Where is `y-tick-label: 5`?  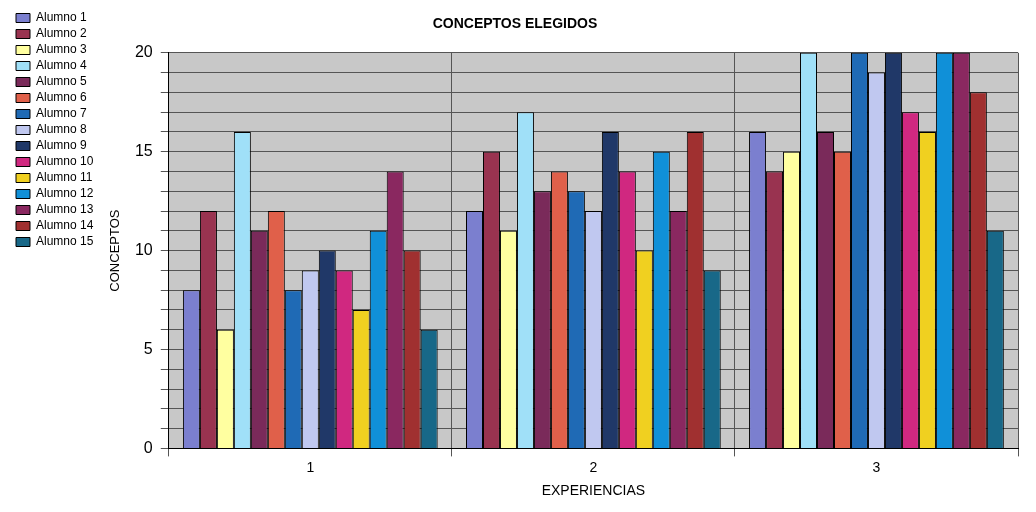 y-tick-label: 5 is located at coordinates (148, 348).